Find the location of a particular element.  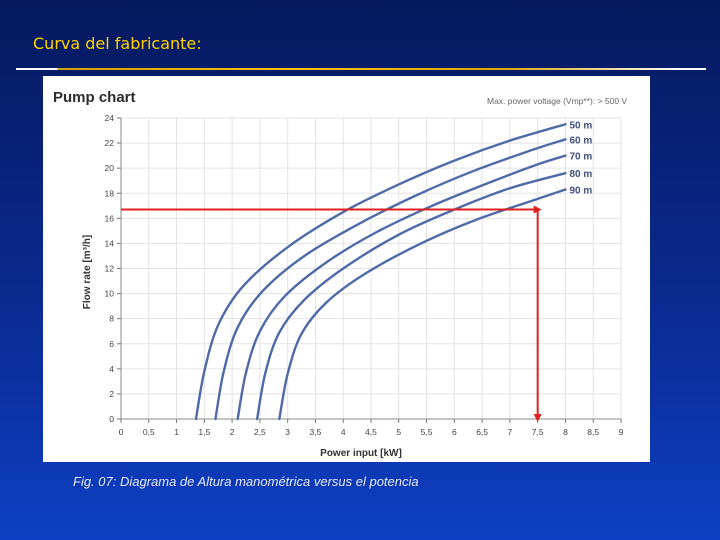

x-tick-label: 3 is located at coordinates (287, 432).